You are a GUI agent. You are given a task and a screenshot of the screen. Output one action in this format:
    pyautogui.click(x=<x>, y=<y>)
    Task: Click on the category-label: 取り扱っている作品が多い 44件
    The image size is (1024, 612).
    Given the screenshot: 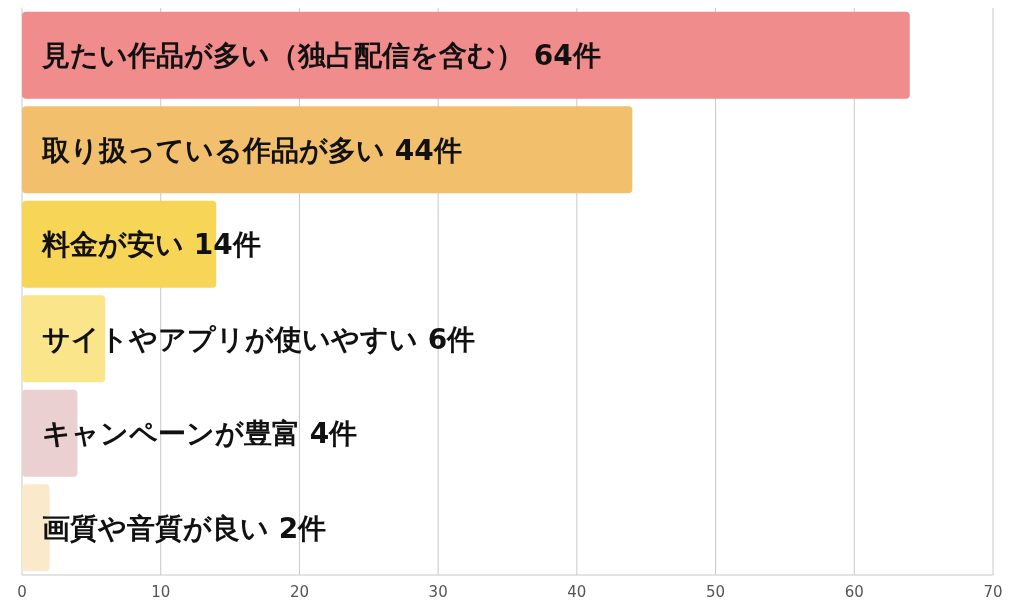 What is the action you would take?
    pyautogui.click(x=252, y=150)
    